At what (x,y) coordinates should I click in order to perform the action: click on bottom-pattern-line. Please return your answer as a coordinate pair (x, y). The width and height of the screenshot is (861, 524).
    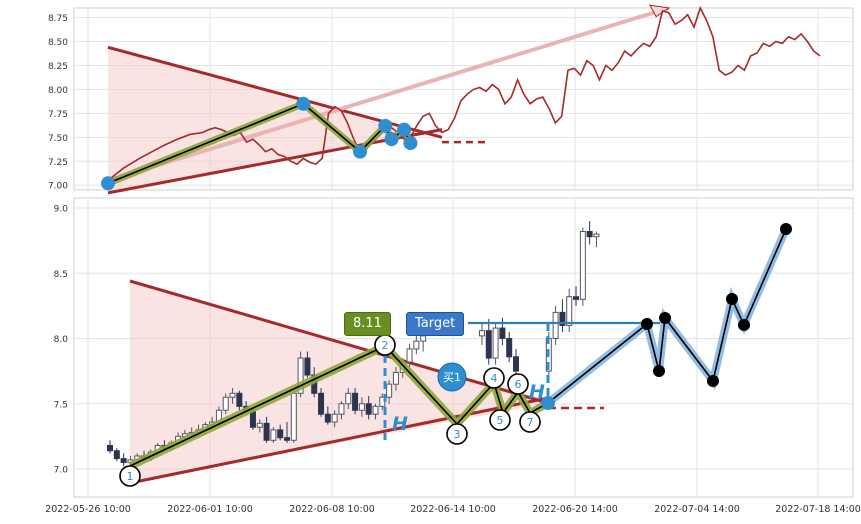
    Looking at the image, I should click on (339, 406).